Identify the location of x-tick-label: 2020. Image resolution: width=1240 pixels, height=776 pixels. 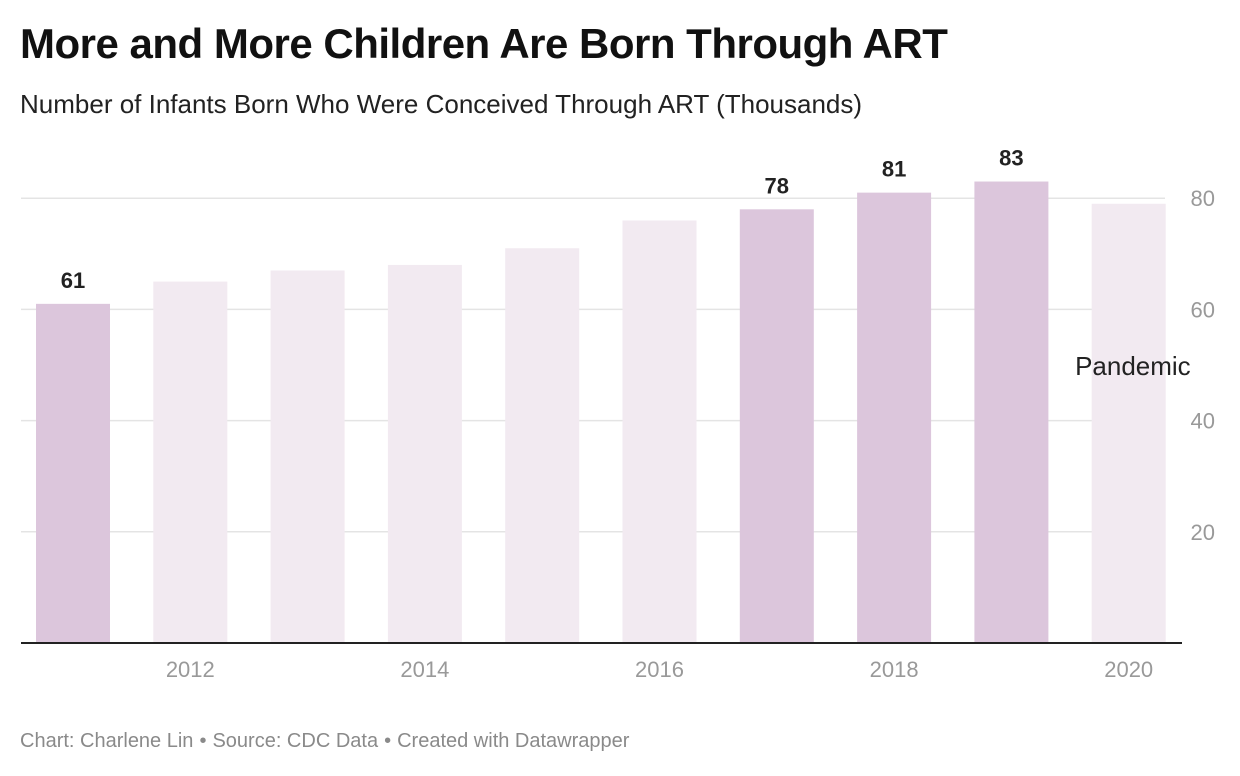
(1128, 669).